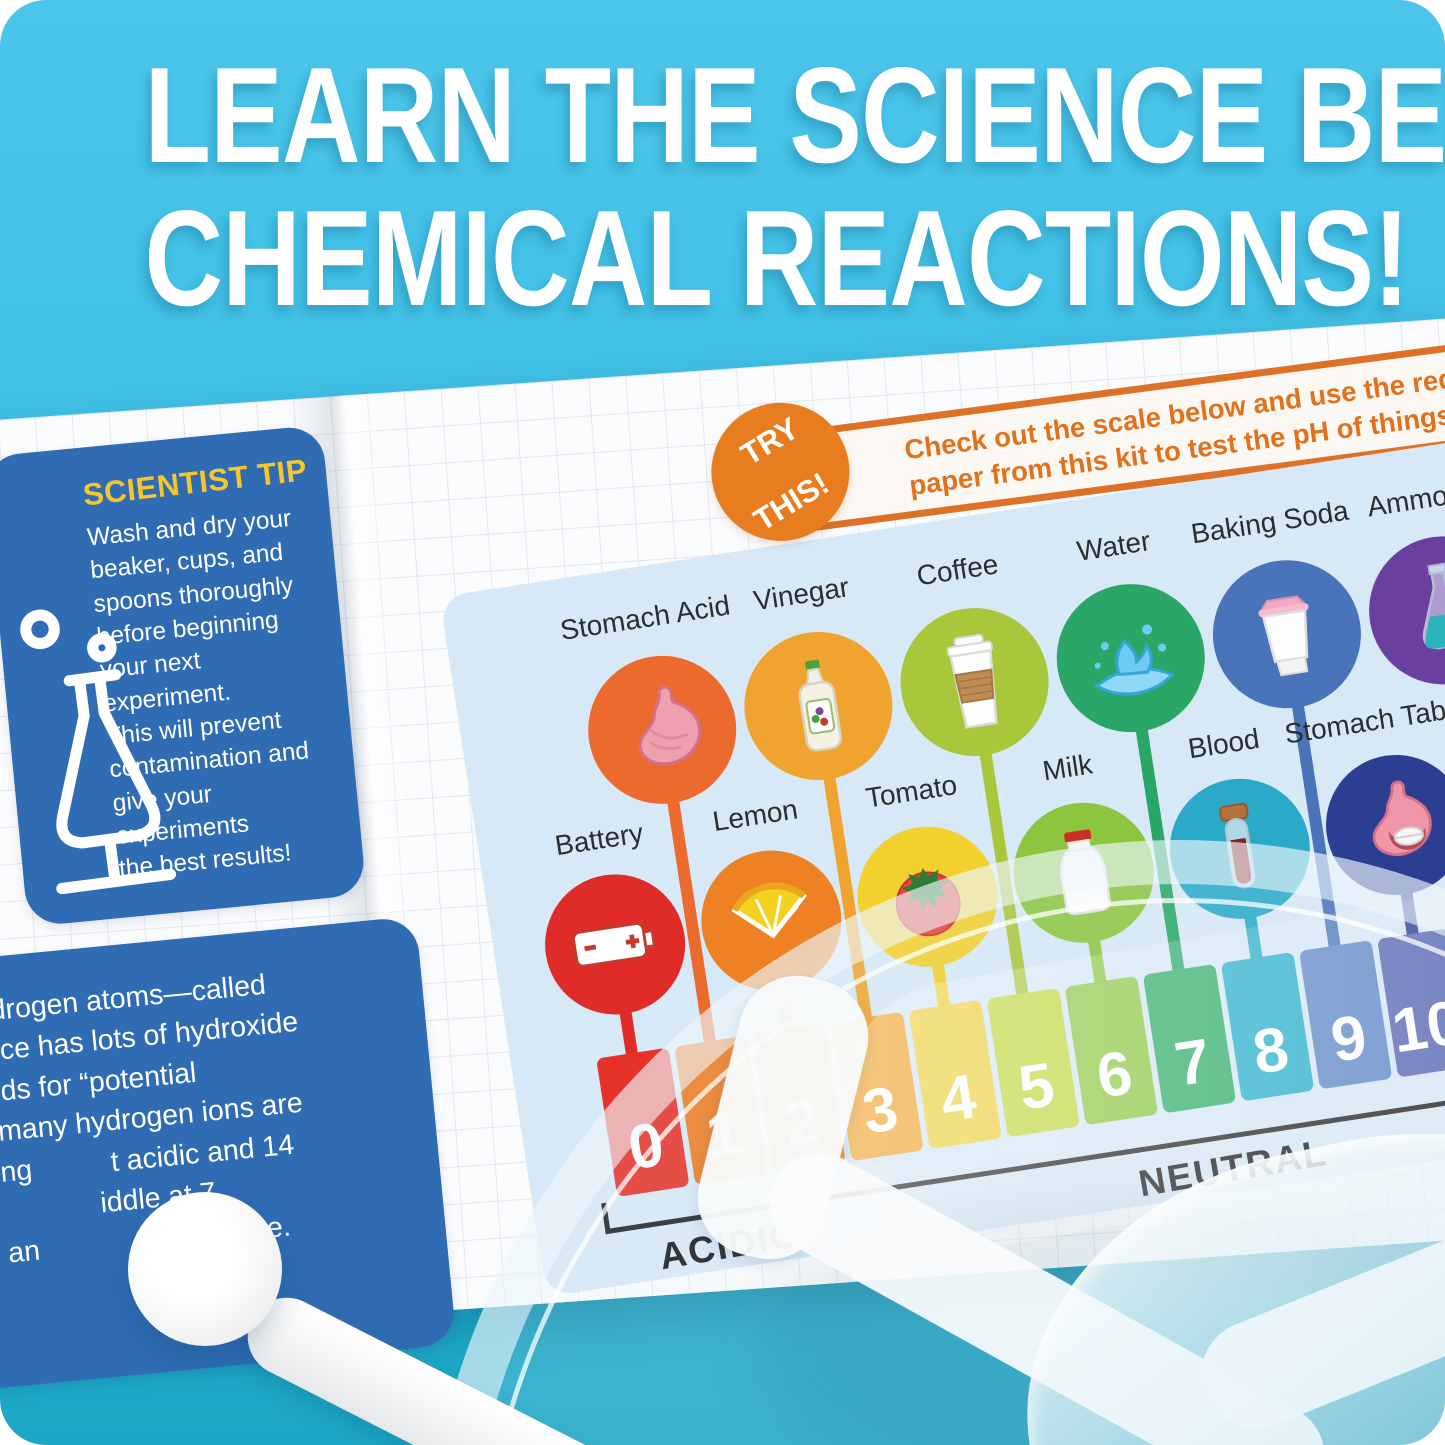 This screenshot has width=1445, height=1445. I want to click on headline-line-1: LEARN THE SCIENCE BEHIND, so click(794, 115).